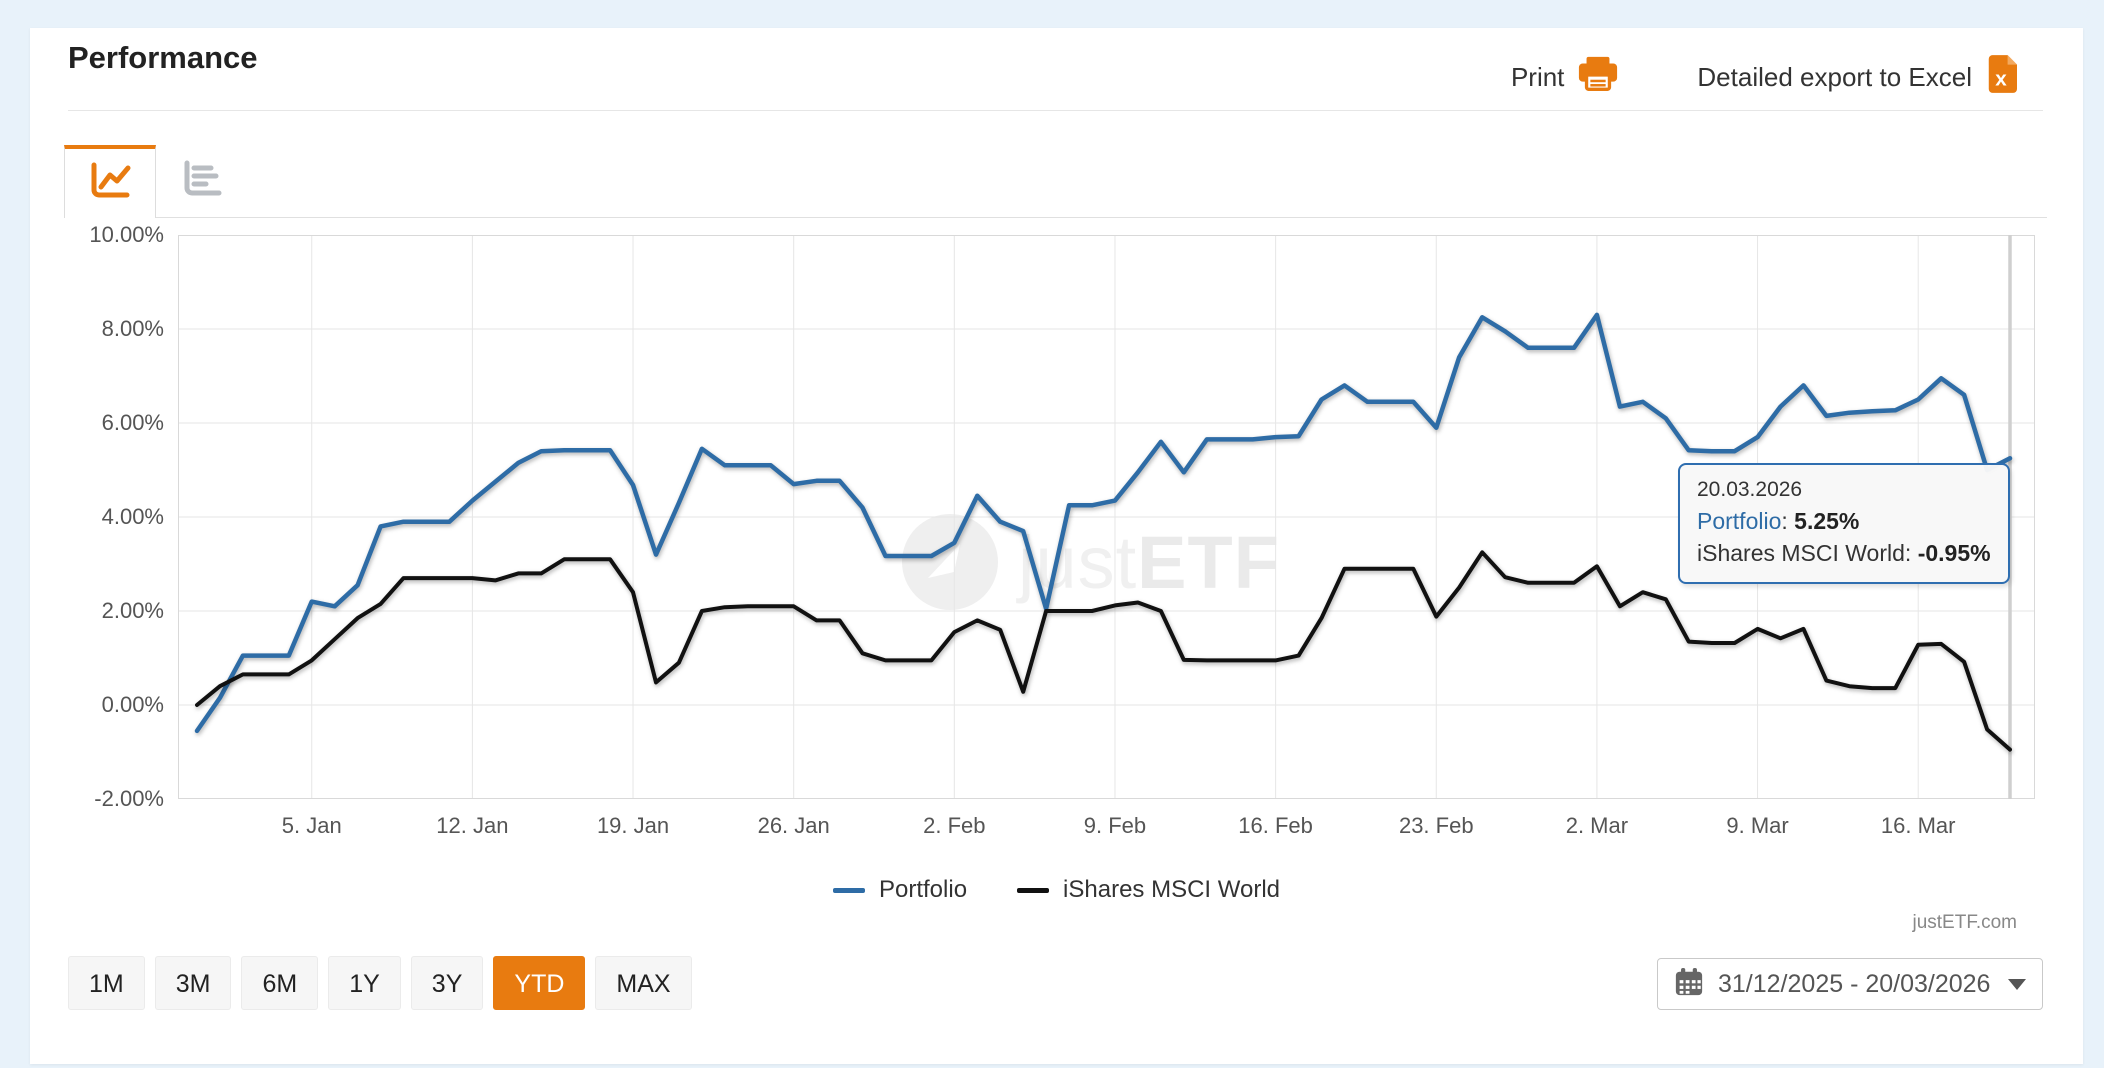  I want to click on tab-bar-chart, so click(202, 181).